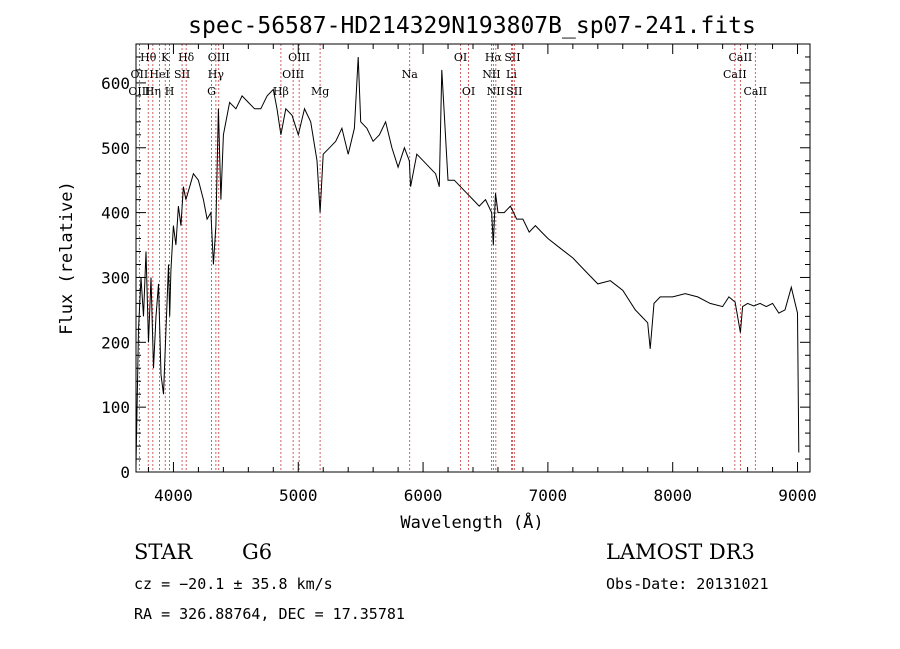 This screenshot has height=649, width=900. What do you see at coordinates (494, 57) in the screenshot?
I see `line-marker-label: Hα` at bounding box center [494, 57].